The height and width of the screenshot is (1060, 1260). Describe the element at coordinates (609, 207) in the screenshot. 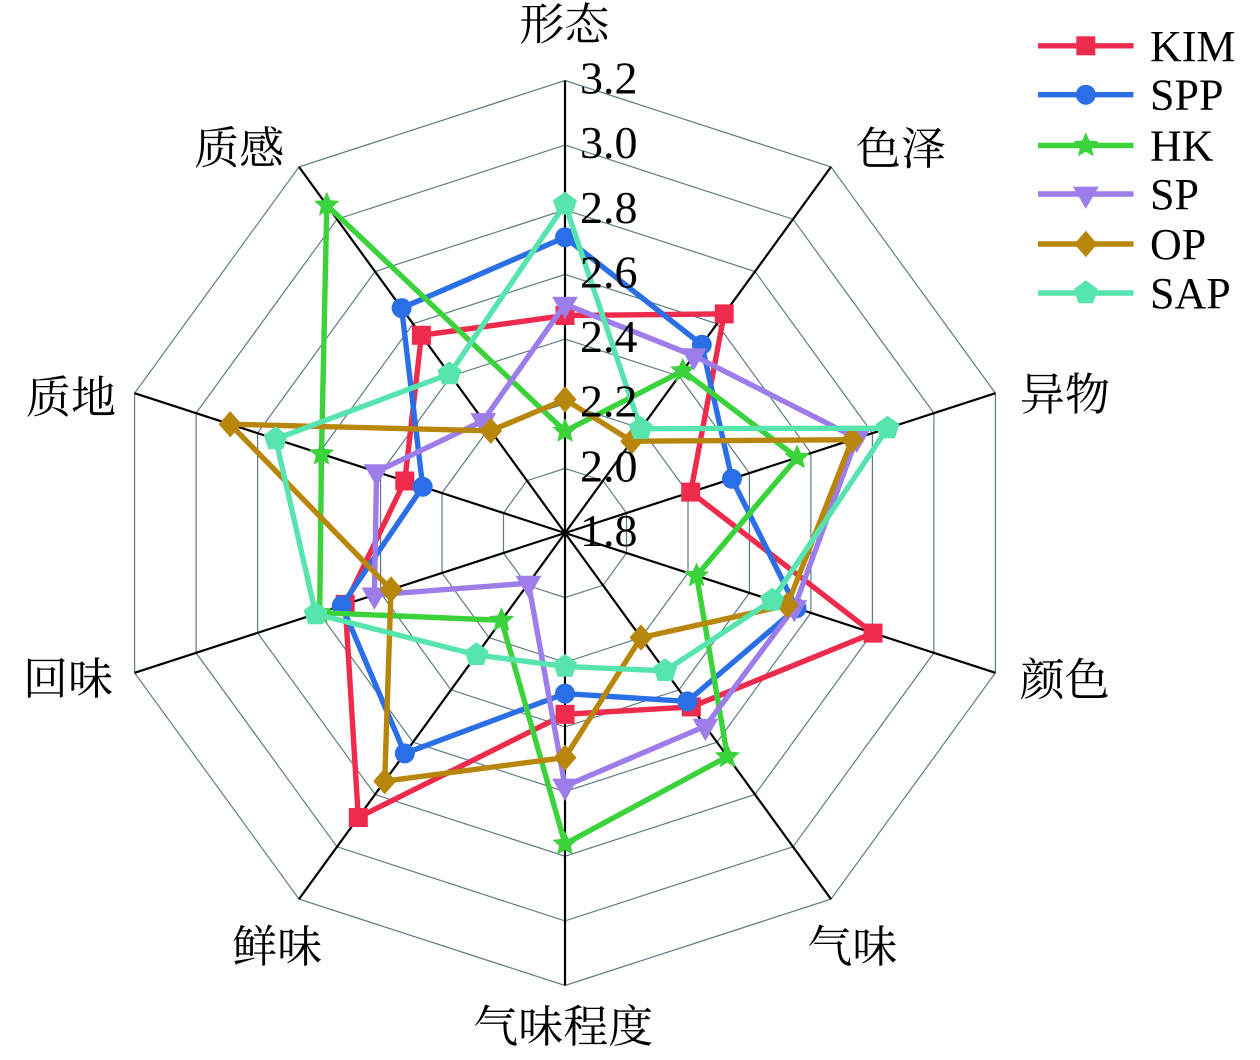

I see `svg-text: 2.8` at that location.